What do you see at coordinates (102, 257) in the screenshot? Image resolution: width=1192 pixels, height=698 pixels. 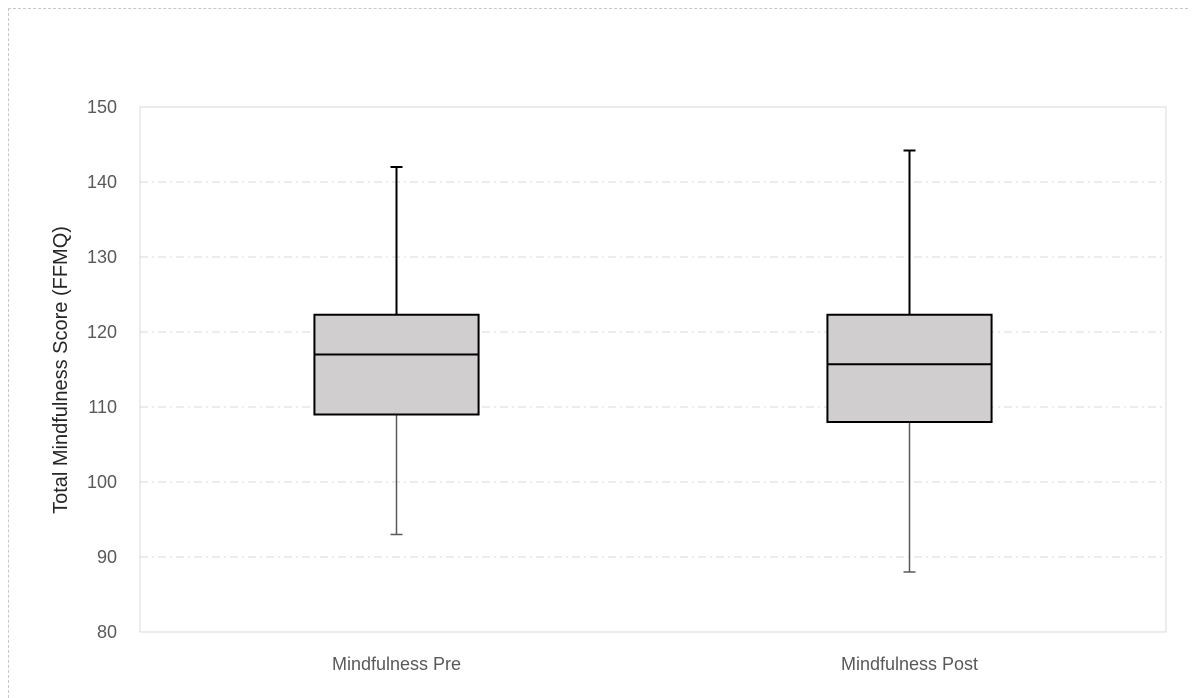 I see `y-tick-label: 130` at bounding box center [102, 257].